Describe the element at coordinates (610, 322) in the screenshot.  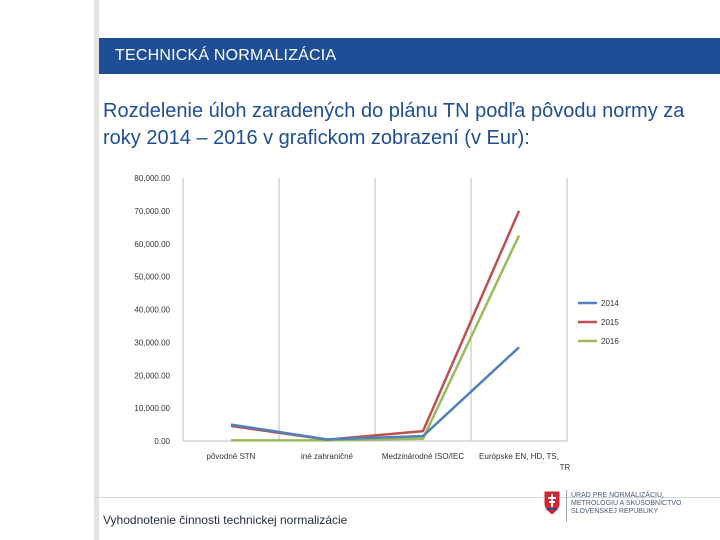
I see `legend-label-2015: 2015` at that location.